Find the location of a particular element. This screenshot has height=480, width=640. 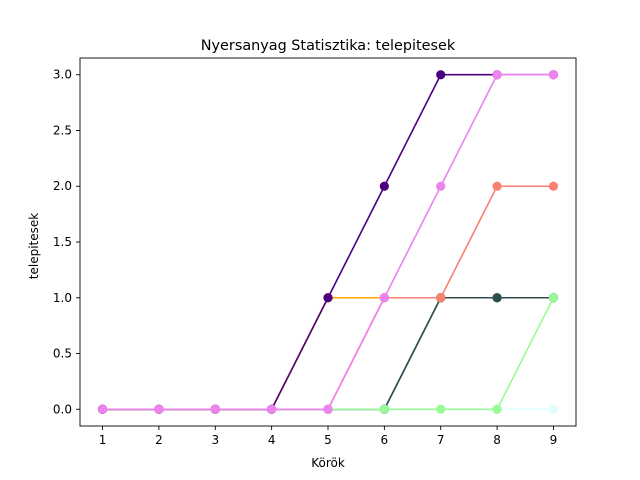

y-tick-label: 2.5 is located at coordinates (62, 130).